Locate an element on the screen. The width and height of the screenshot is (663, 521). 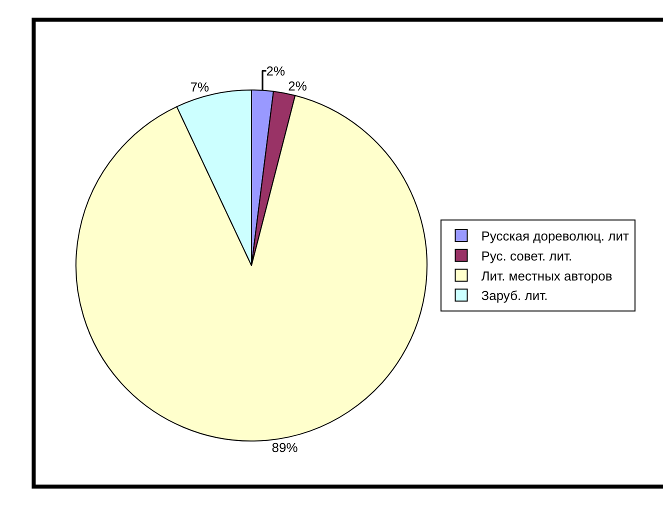
legend-label: Рус. совет. лит. is located at coordinates (526, 256).